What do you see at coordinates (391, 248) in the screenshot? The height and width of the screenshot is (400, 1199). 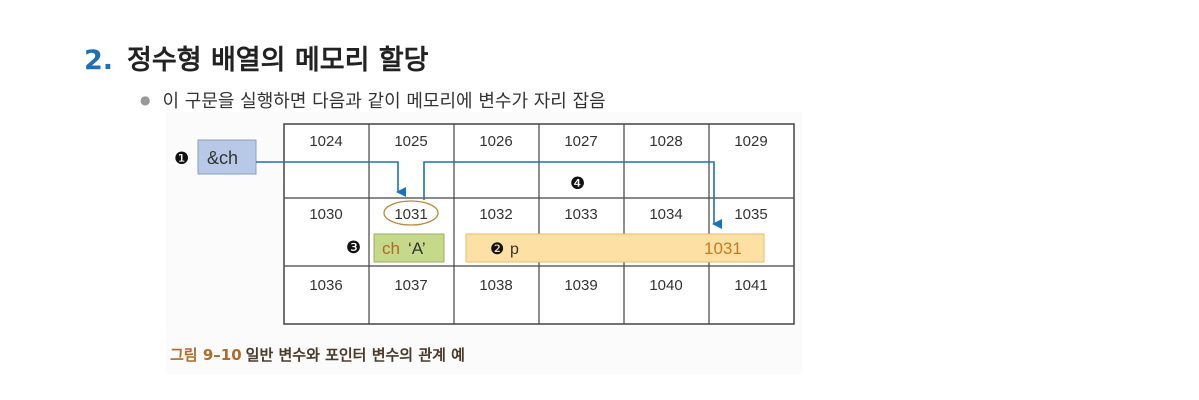 I see `ch-variable-name: ch` at bounding box center [391, 248].